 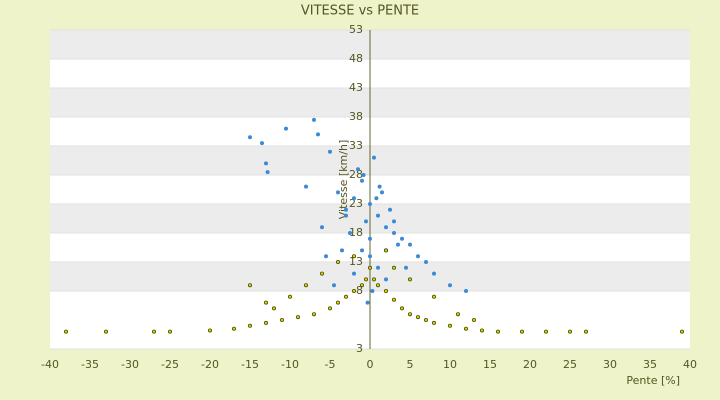 What do you see at coordinates (650, 364) in the screenshot?
I see `x-tick-label: 35` at bounding box center [650, 364].